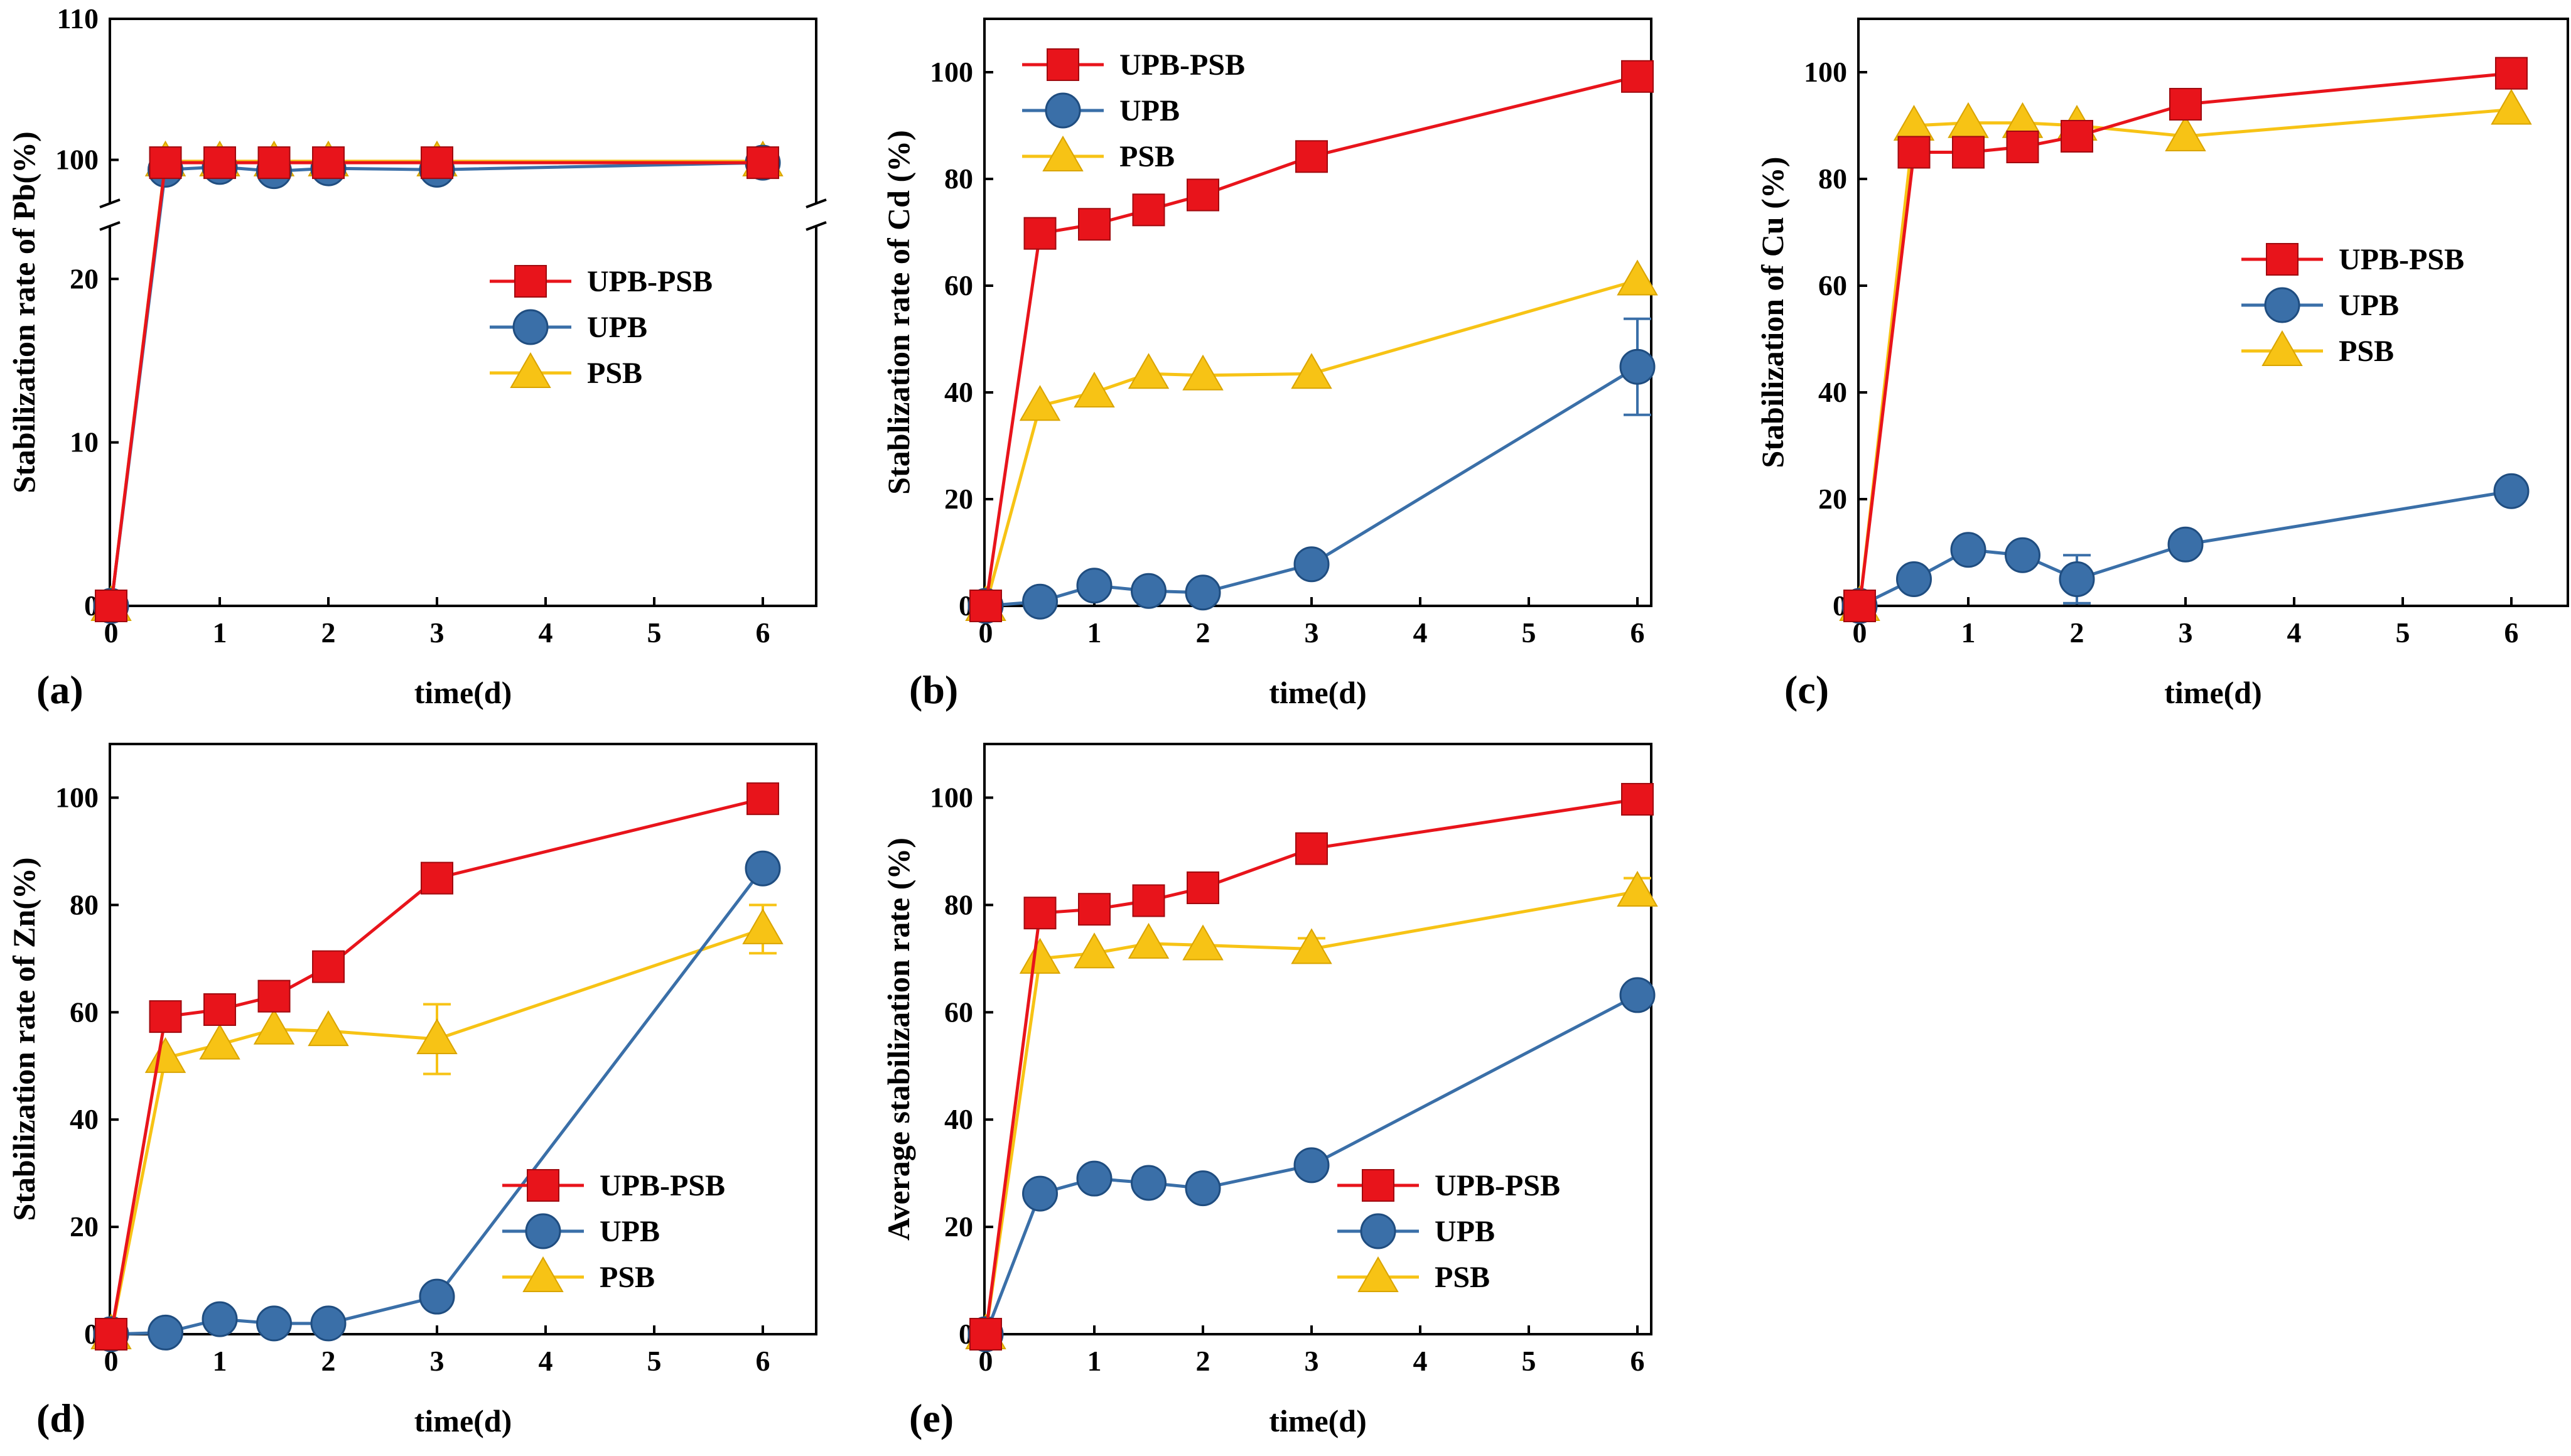 The height and width of the screenshot is (1456, 2571). I want to click on series-line-upb, so click(437, 1101).